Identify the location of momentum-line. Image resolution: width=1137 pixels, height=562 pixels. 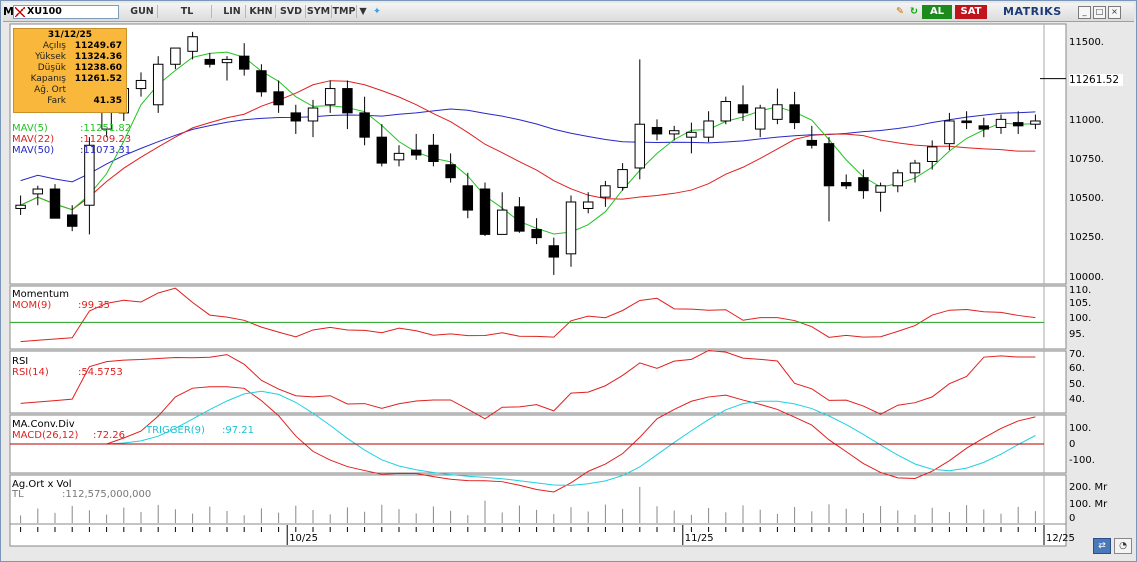
(528, 315).